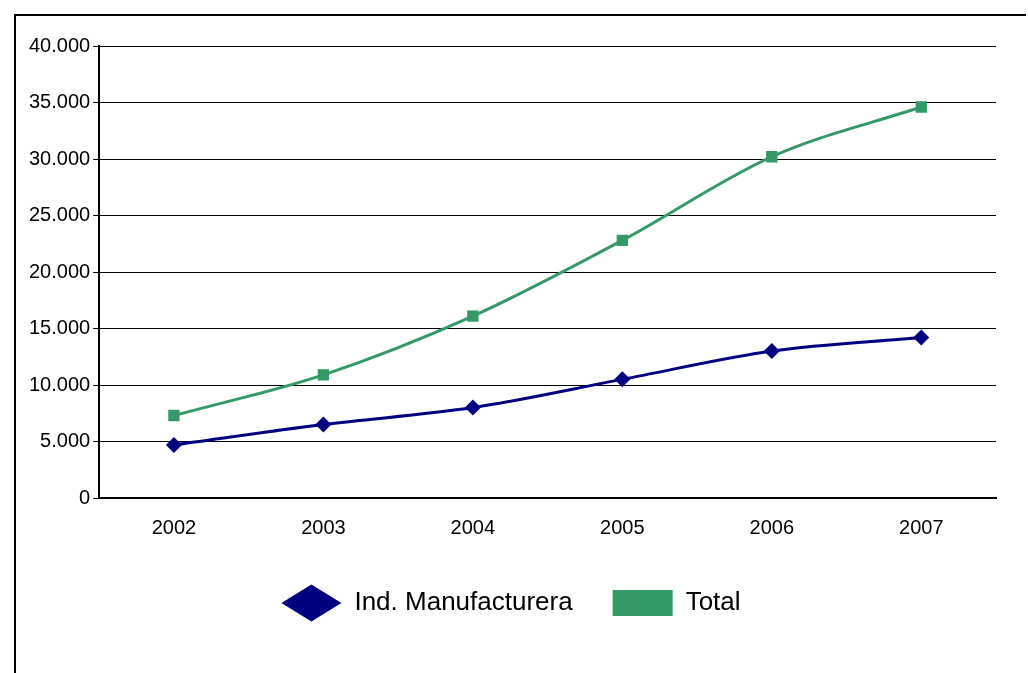  What do you see at coordinates (772, 526) in the screenshot?
I see `x-tick-label: 2006` at bounding box center [772, 526].